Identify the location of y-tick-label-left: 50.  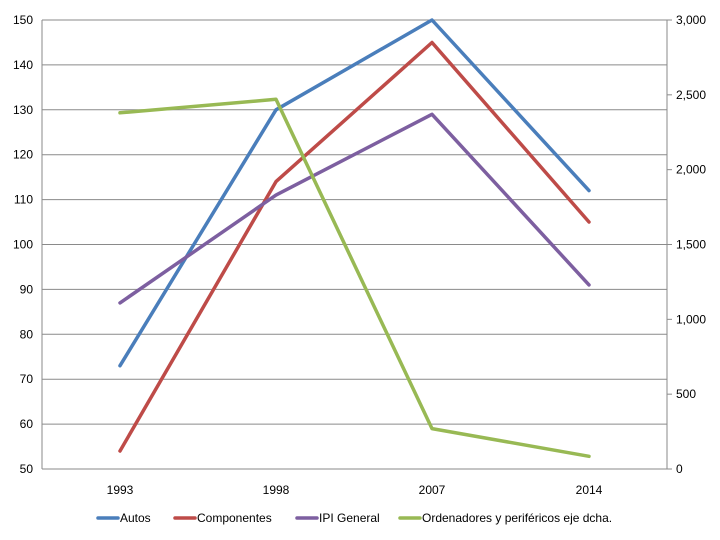
(27, 469).